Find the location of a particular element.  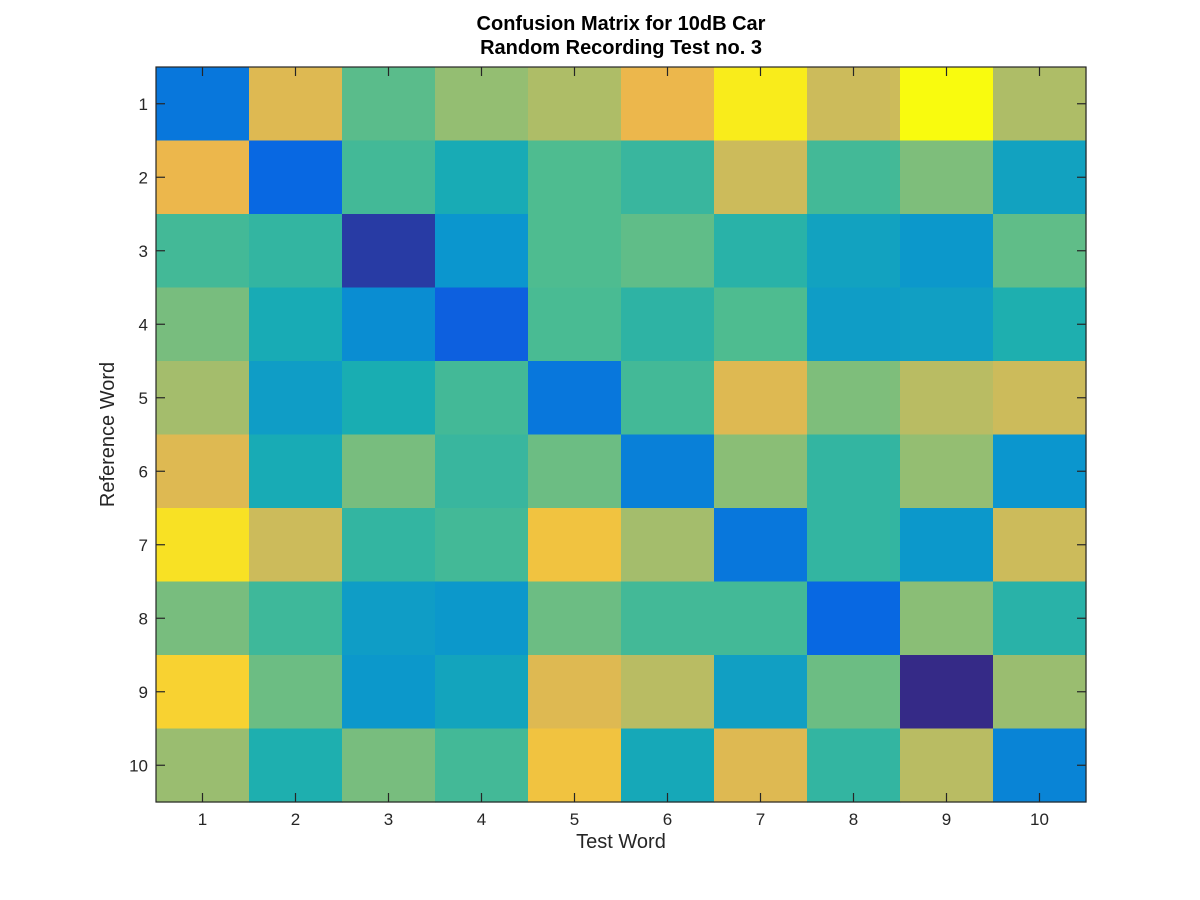

y-tick-label: 2 is located at coordinates (143, 177).